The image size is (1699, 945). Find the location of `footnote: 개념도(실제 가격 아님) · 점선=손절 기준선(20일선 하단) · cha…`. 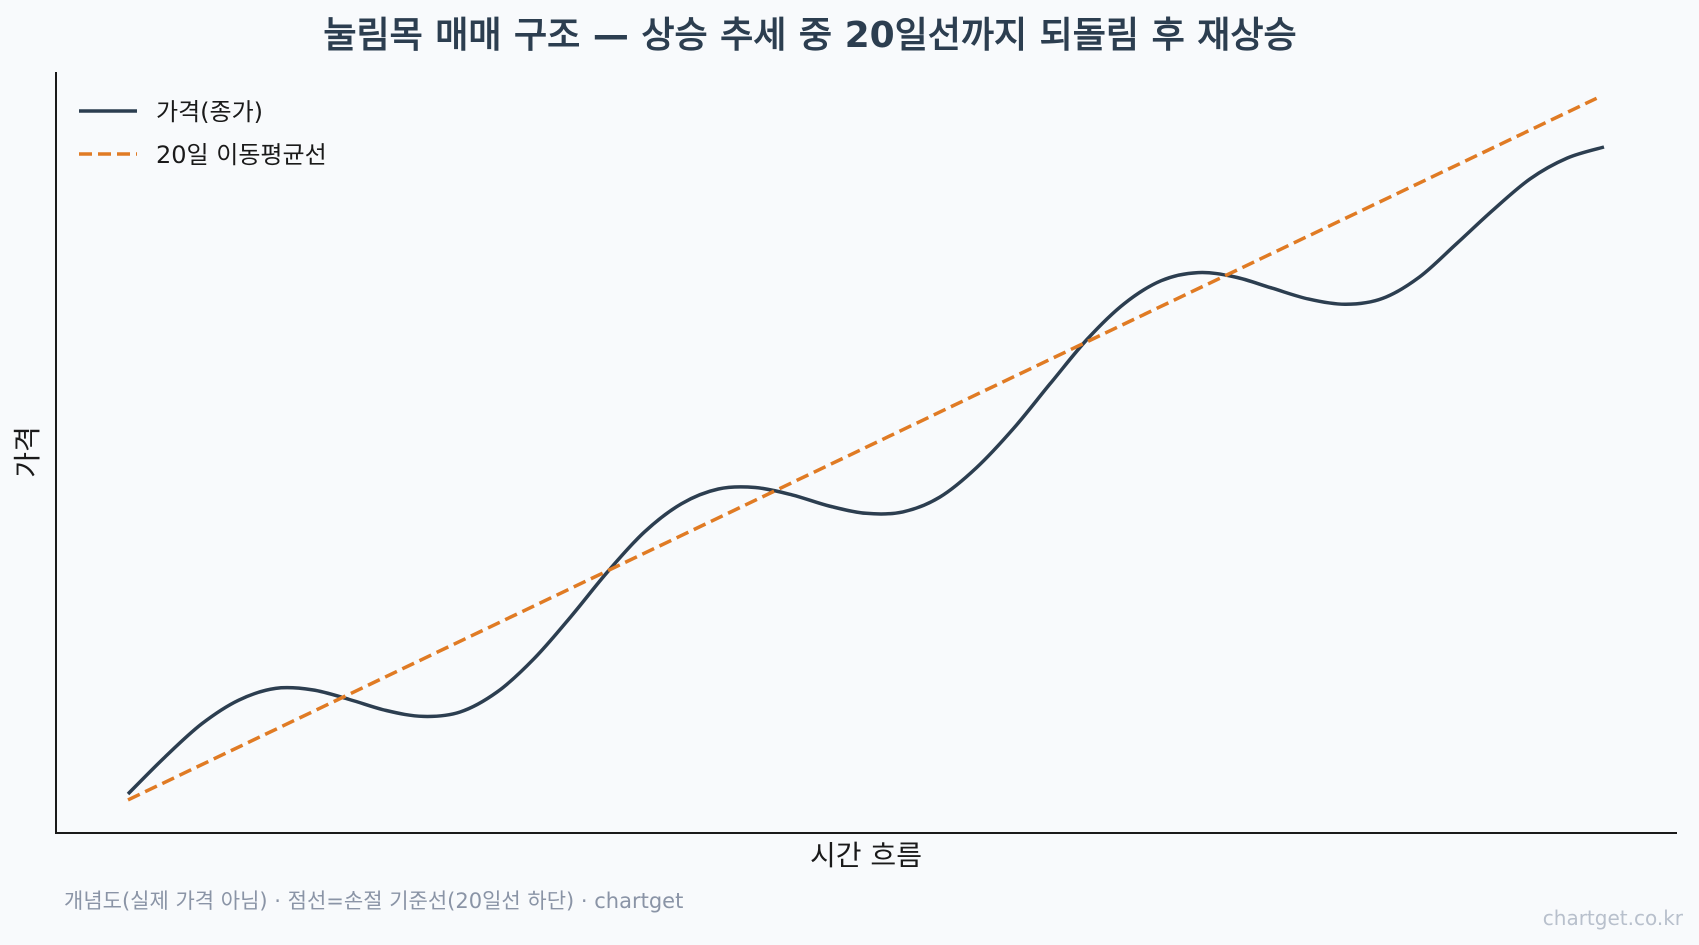

footnote: 개념도(실제 가격 아님) · 점선=손절 기준선(20일선 하단) · cha… is located at coordinates (373, 901).